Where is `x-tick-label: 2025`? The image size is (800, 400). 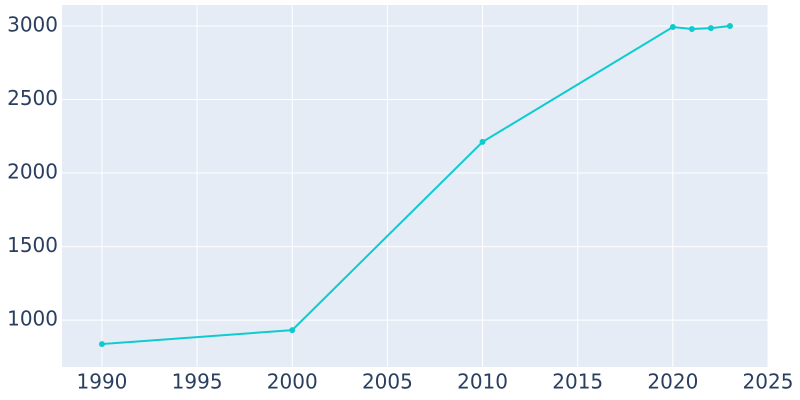 x-tick-label: 2025 is located at coordinates (768, 382).